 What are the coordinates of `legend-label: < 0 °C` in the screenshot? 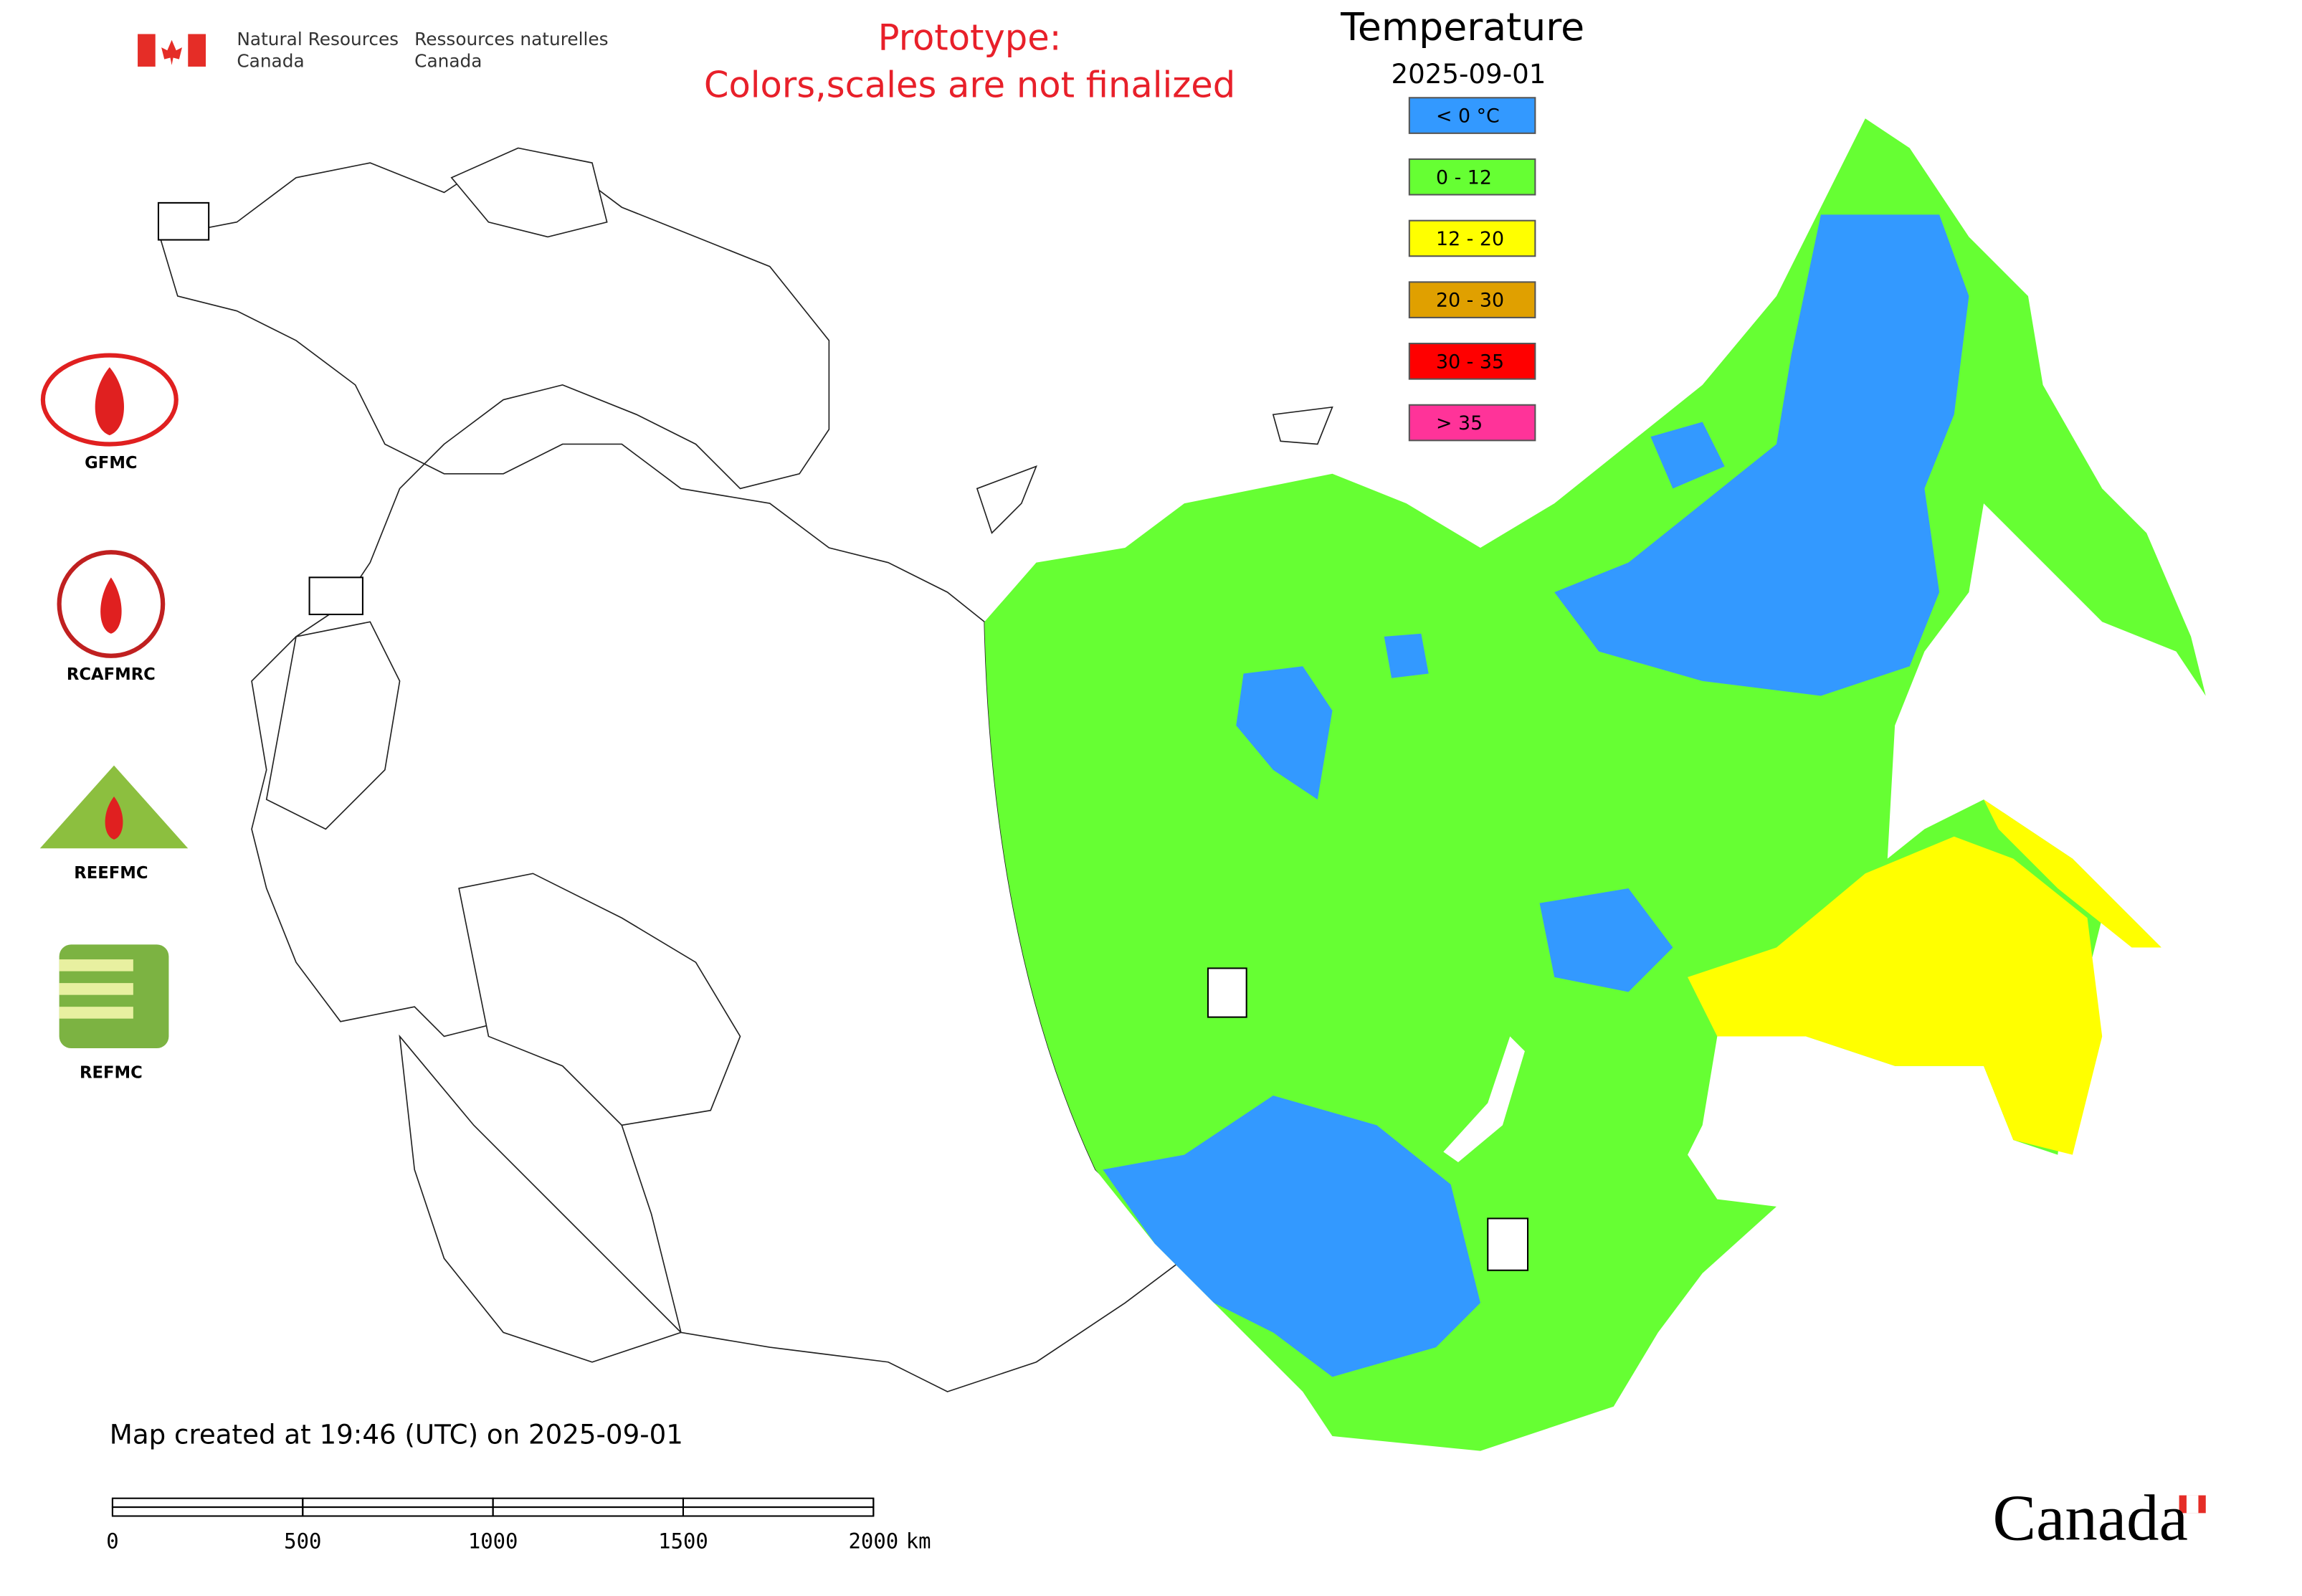 It's located at (1468, 116).